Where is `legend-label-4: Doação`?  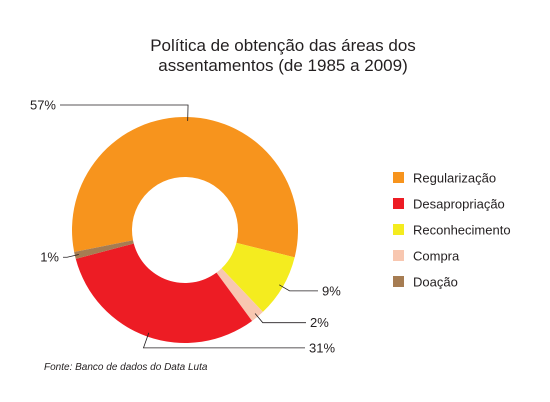
legend-label-4: Doação is located at coordinates (435, 282).